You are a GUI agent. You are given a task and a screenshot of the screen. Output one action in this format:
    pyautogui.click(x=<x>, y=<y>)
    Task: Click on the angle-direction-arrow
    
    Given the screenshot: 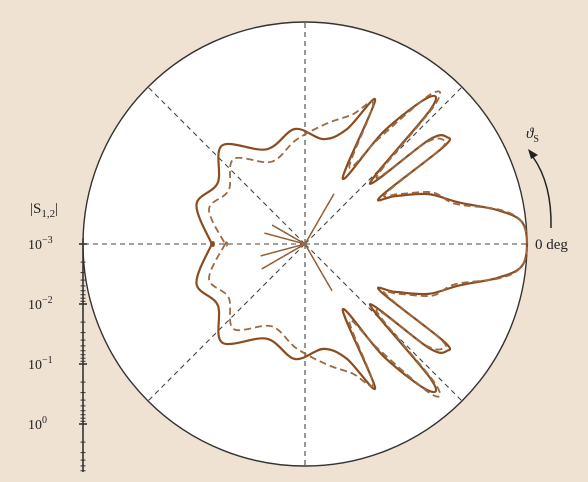 What is the action you would take?
    pyautogui.click(x=542, y=192)
    